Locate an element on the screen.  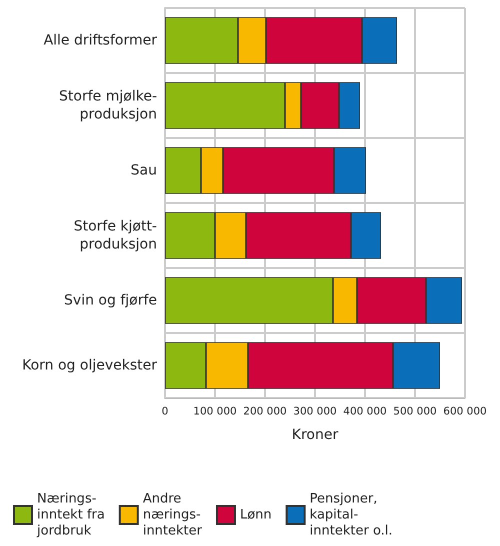
y-tick-label: Storfe kjøtt- produksjon is located at coordinates (115, 235).